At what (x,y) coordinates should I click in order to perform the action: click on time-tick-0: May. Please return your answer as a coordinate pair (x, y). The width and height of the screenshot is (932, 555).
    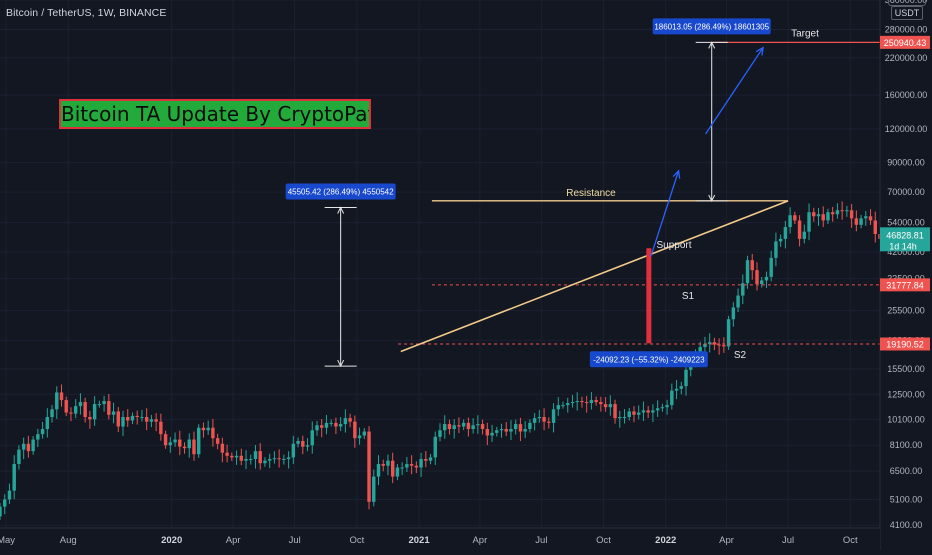
    Looking at the image, I should click on (7, 540).